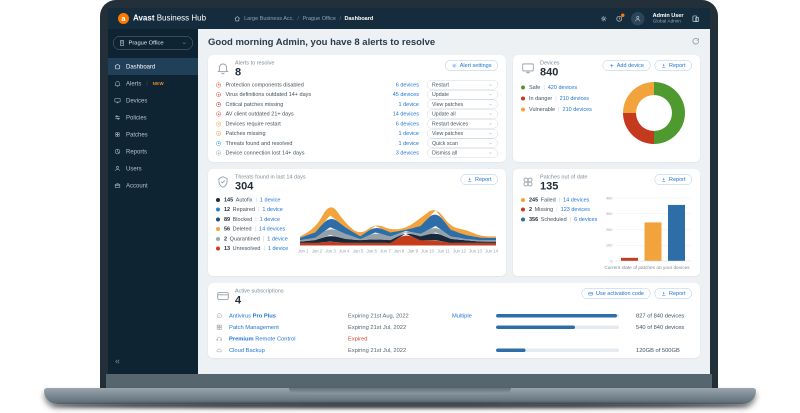 The image size is (800, 413). What do you see at coordinates (575, 209) in the screenshot?
I see `legend-devices-link: 123 devices` at bounding box center [575, 209].